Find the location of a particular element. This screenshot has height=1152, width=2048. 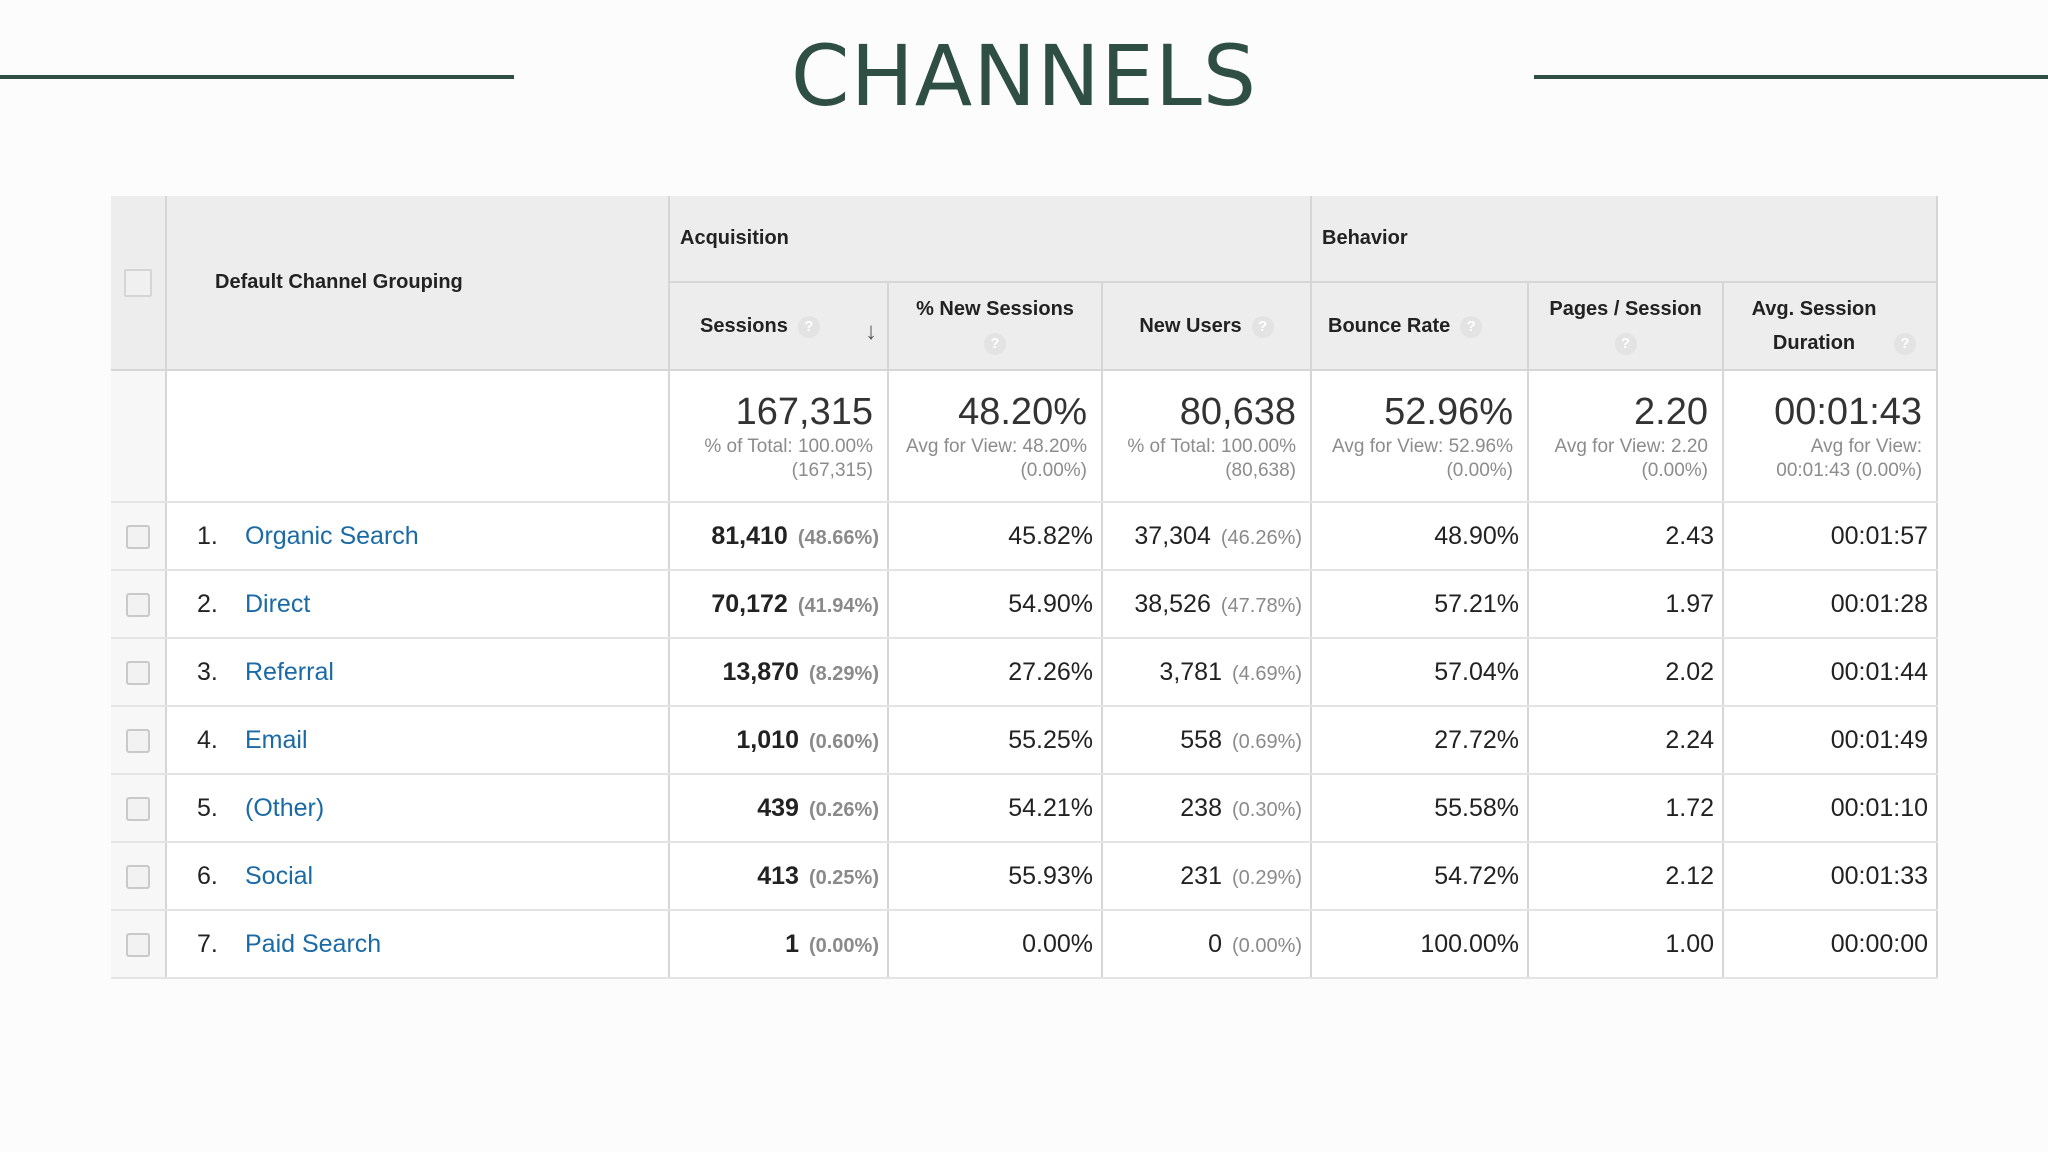

channel-link: (Other) is located at coordinates (285, 807).